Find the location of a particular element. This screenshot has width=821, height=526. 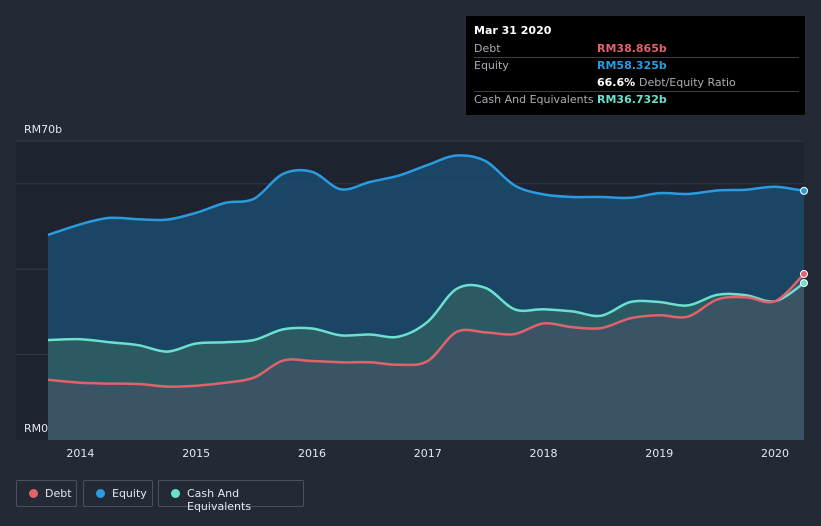

tooltip-date: Mar 31 2020 is located at coordinates (513, 30).